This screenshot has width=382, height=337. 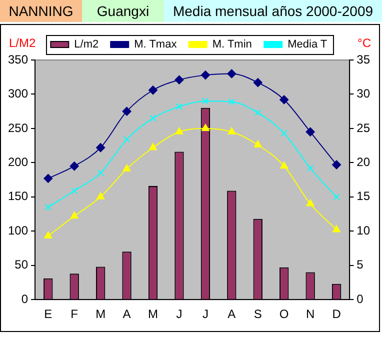 I want to click on y-tick-label: 150, so click(x=18, y=196).